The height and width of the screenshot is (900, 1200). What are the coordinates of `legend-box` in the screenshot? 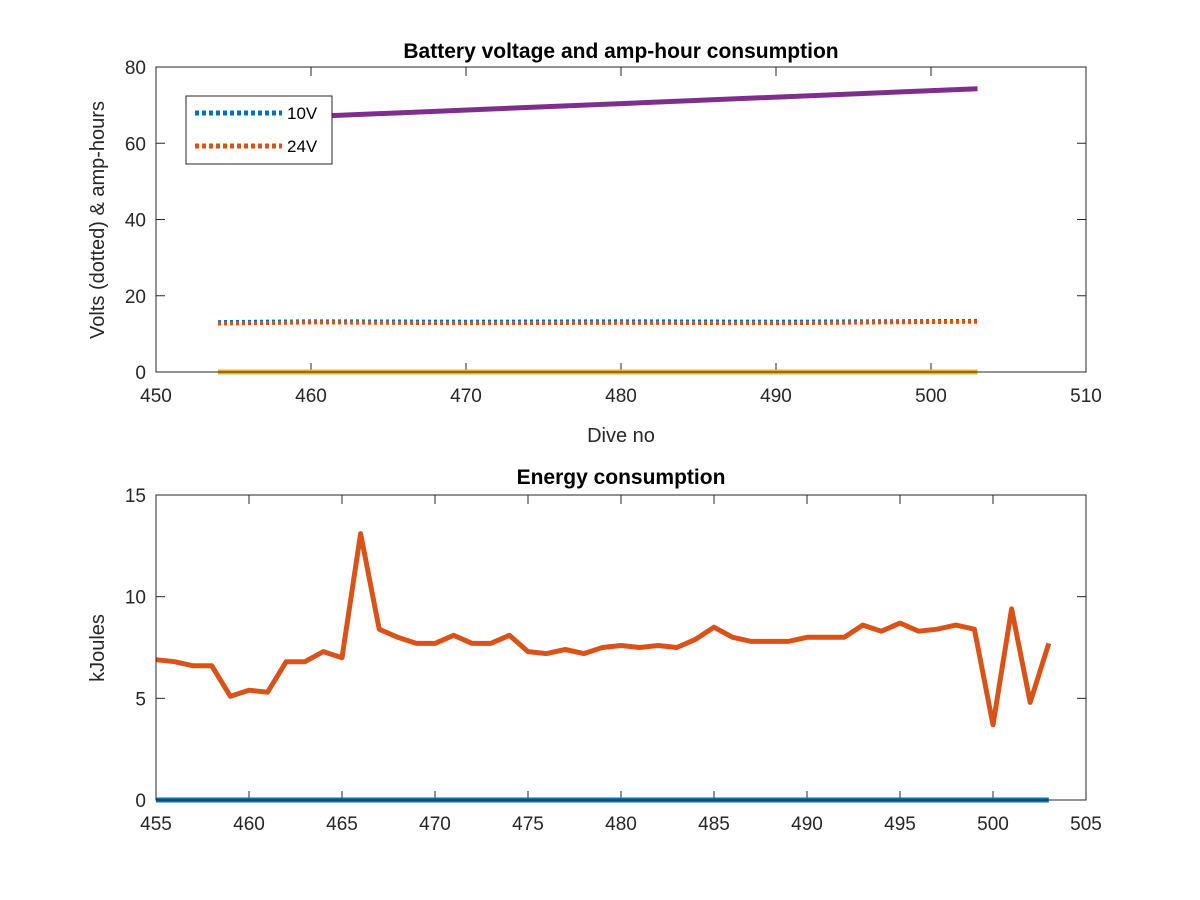 It's located at (259, 130).